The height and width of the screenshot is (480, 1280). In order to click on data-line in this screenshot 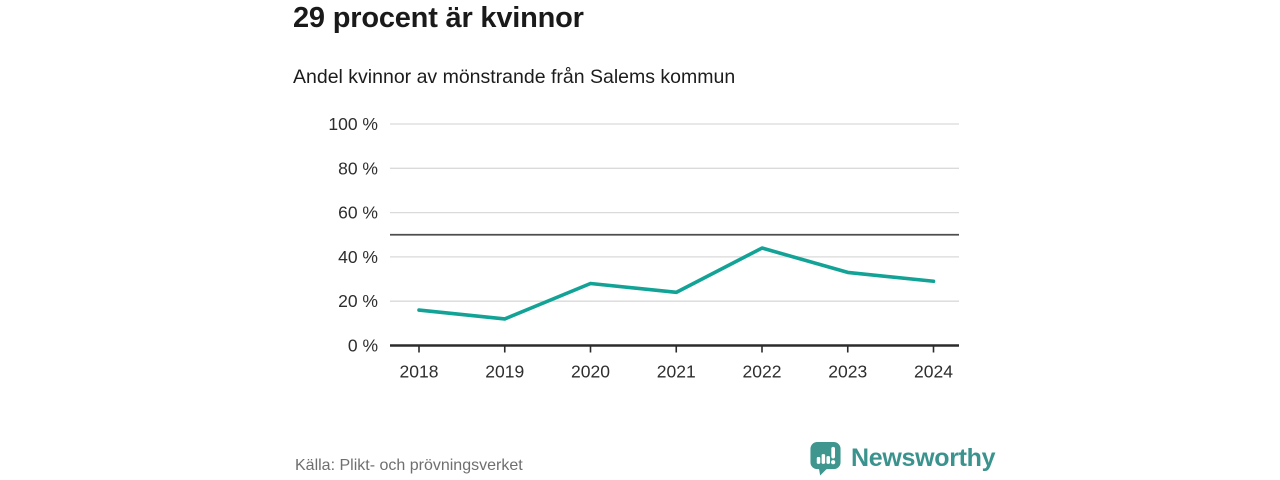, I will do `click(676, 283)`.